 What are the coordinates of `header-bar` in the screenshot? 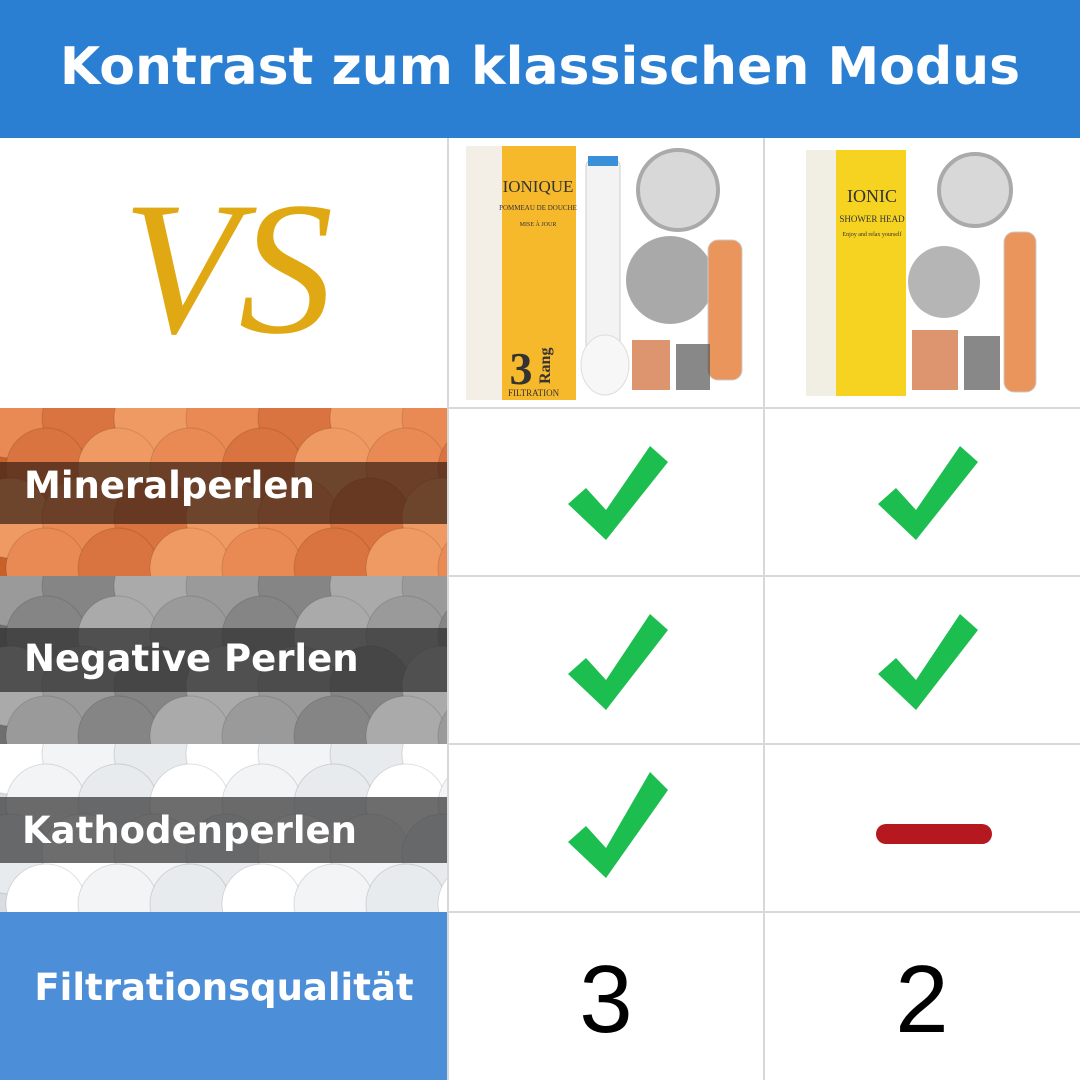 It's located at (540, 69).